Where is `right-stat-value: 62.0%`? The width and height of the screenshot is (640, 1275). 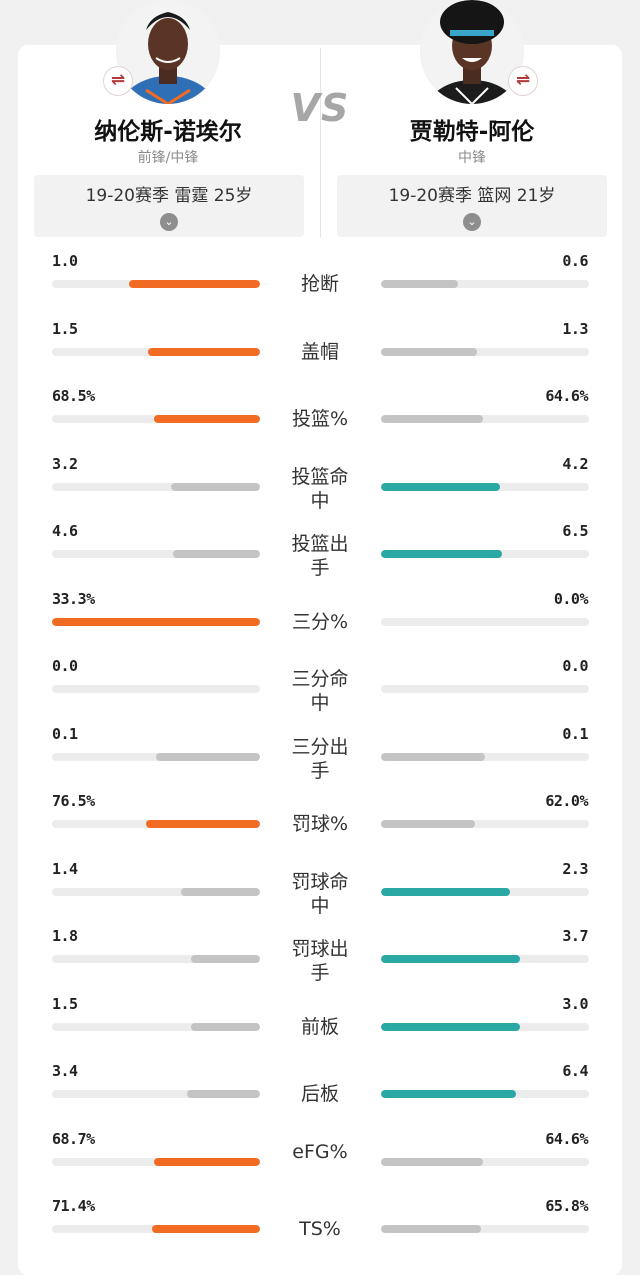 right-stat-value: 62.0% is located at coordinates (566, 801).